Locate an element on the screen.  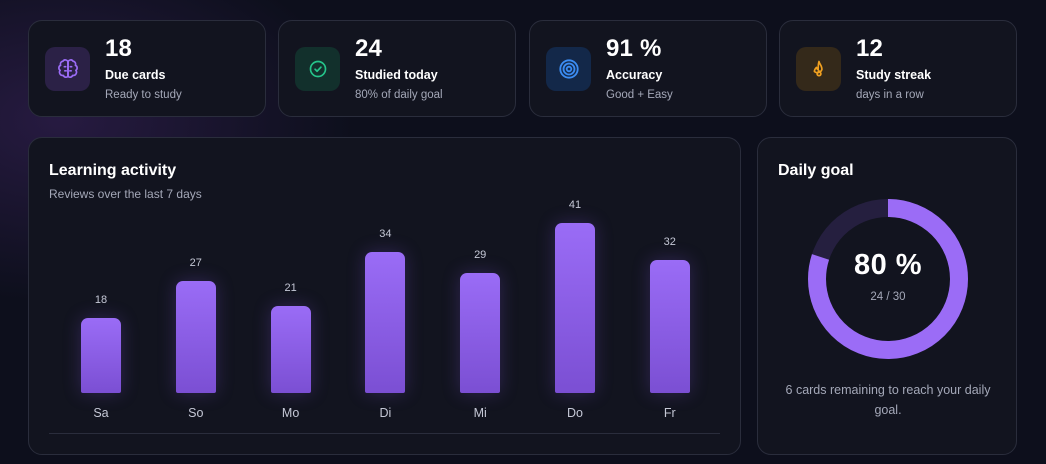
bar-label-mo: Mo is located at coordinates (290, 413).